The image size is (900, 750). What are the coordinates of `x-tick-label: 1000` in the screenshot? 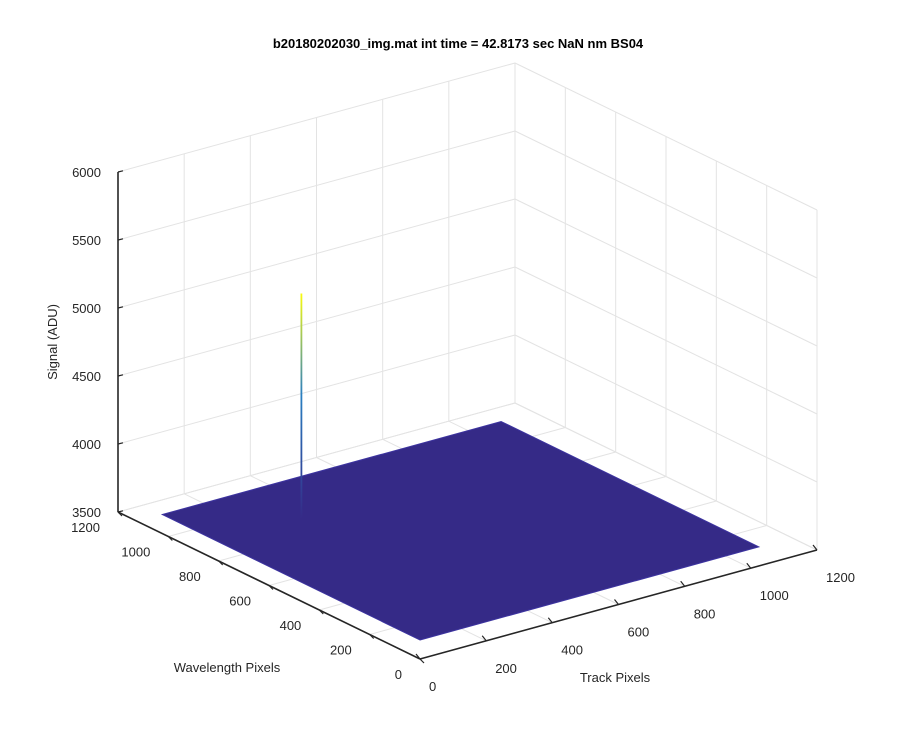 It's located at (774, 595).